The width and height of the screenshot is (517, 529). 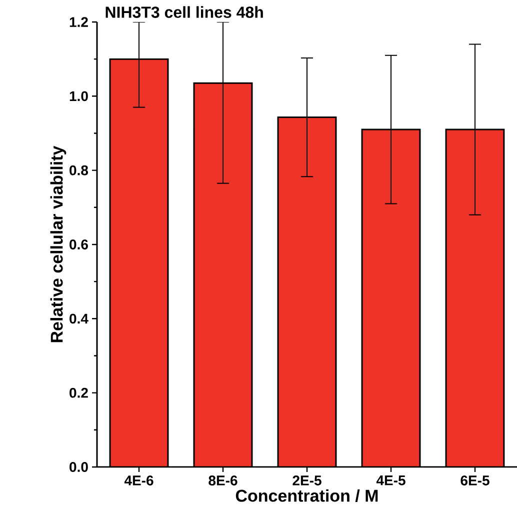 What do you see at coordinates (79, 170) in the screenshot?
I see `y-tick-label: 0.8` at bounding box center [79, 170].